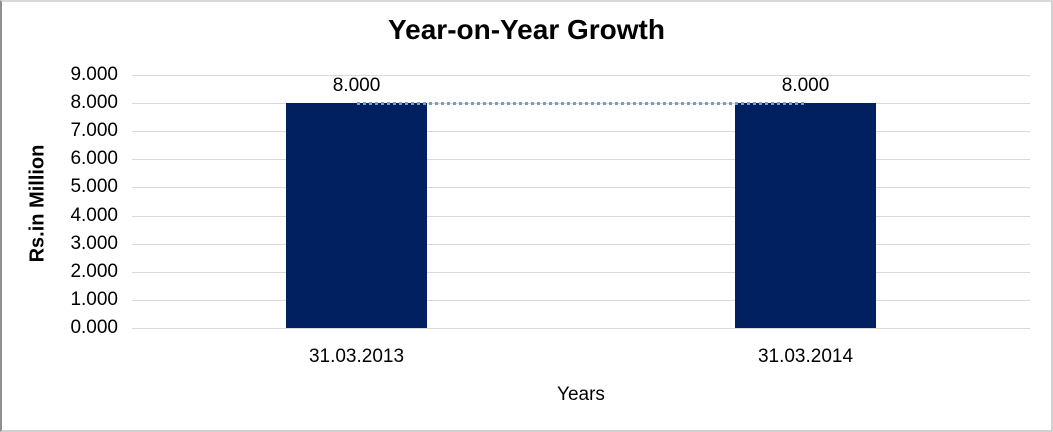  What do you see at coordinates (581, 394) in the screenshot?
I see `x-axis-title: Years` at bounding box center [581, 394].